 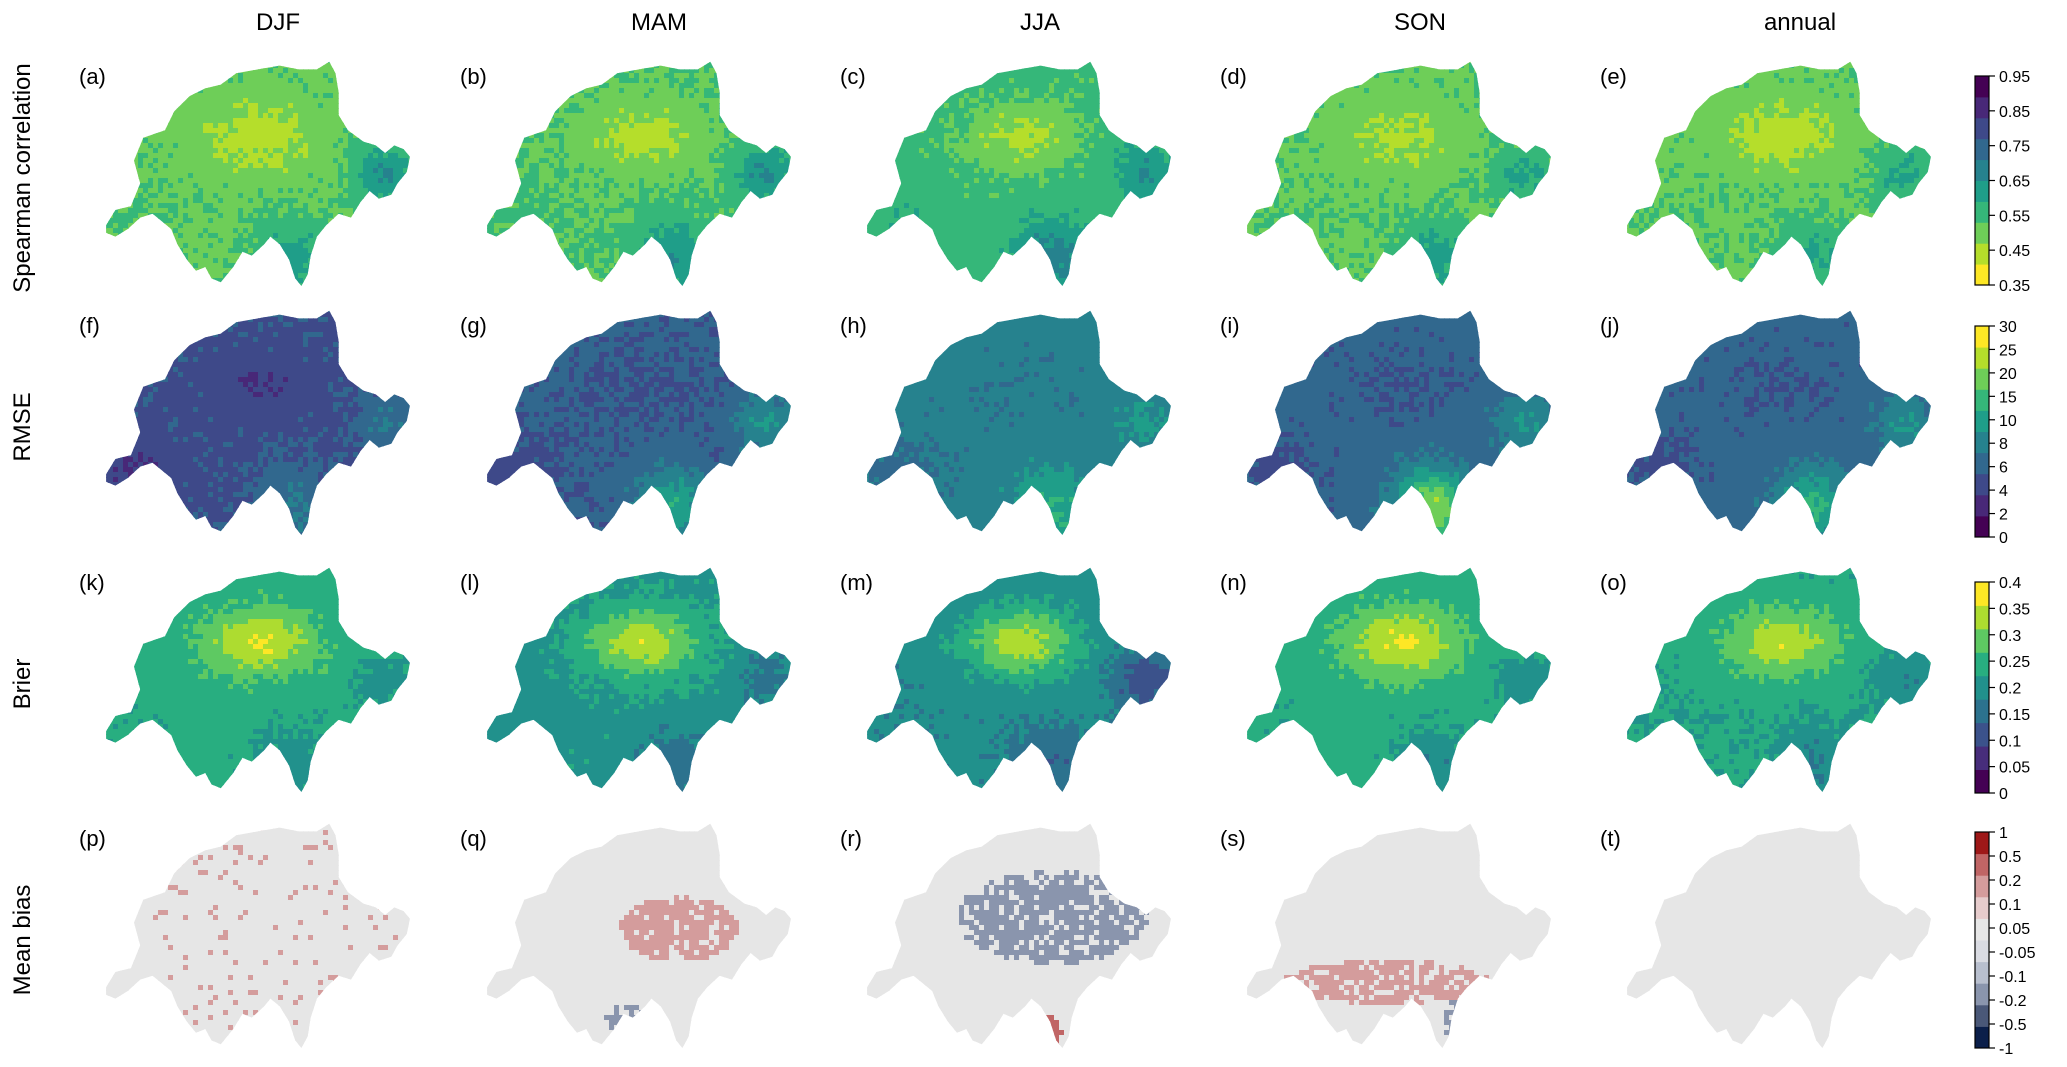 What do you see at coordinates (853, 76) in the screenshot?
I see `panel-letter: (c)` at bounding box center [853, 76].